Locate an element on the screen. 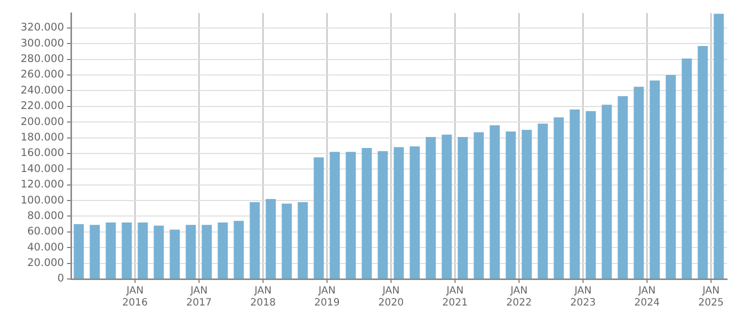 The image size is (751, 313). y-tick-label: 280.000 is located at coordinates (42, 59).